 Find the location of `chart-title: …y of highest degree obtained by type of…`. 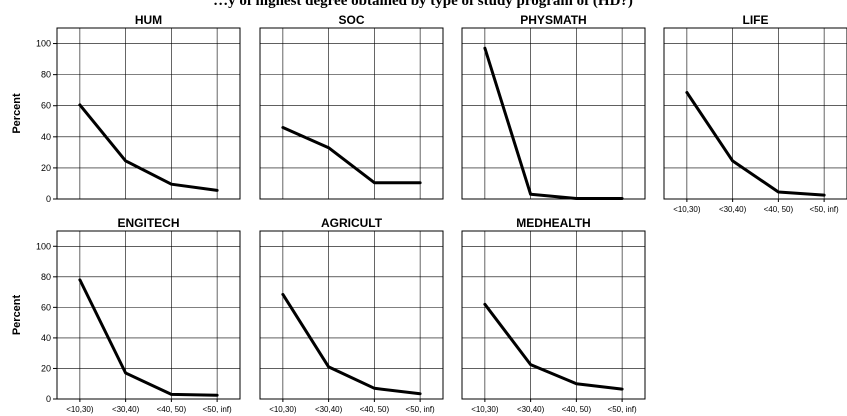

chart-title: …y of highest degree obtained by type of… is located at coordinates (423, 4).